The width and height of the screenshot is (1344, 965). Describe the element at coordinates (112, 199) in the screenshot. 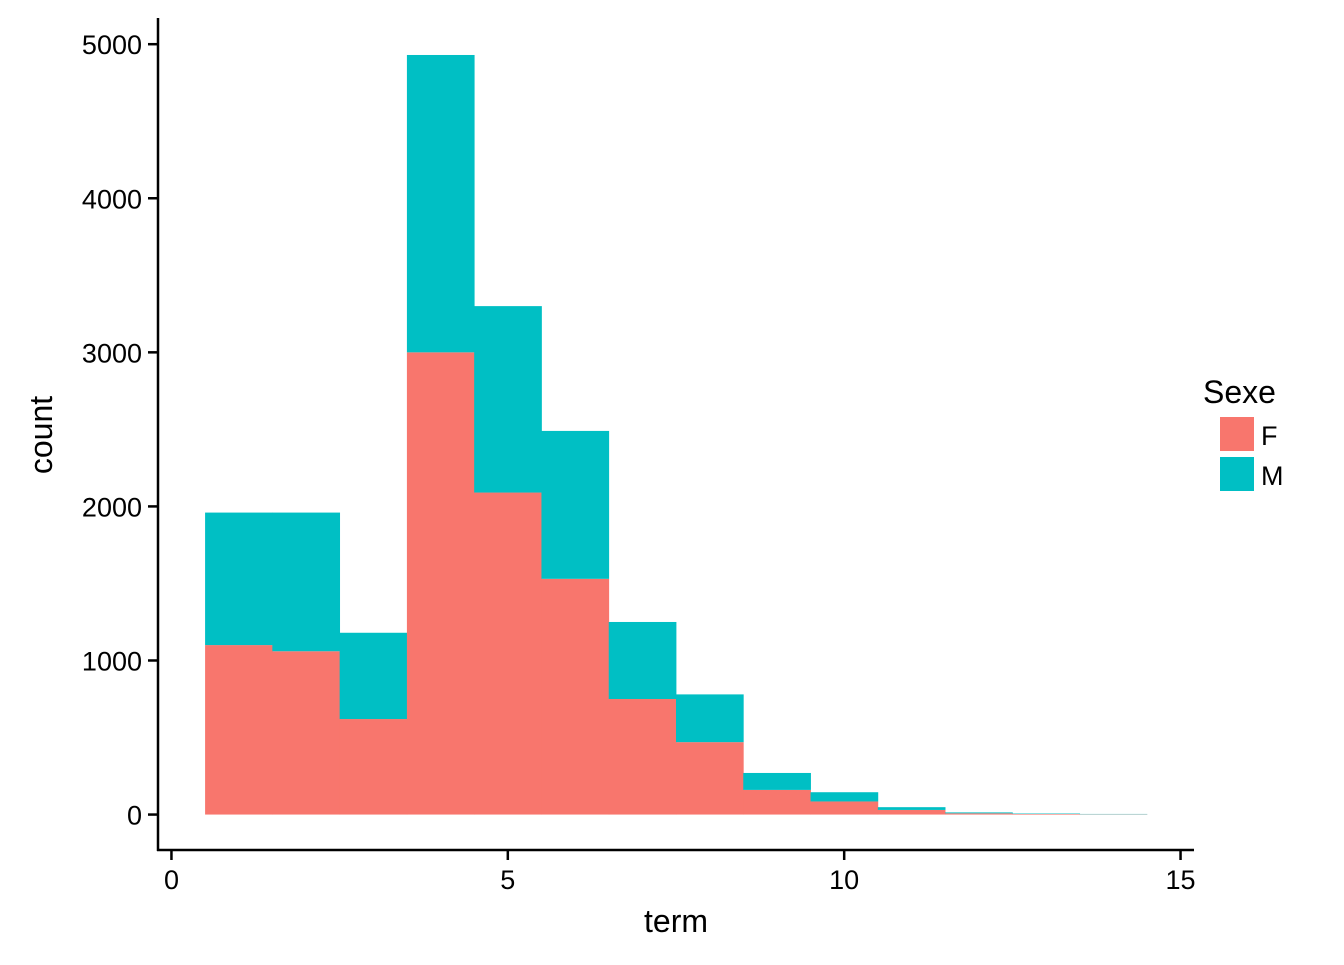

I see `y-tick-label: 4000` at that location.